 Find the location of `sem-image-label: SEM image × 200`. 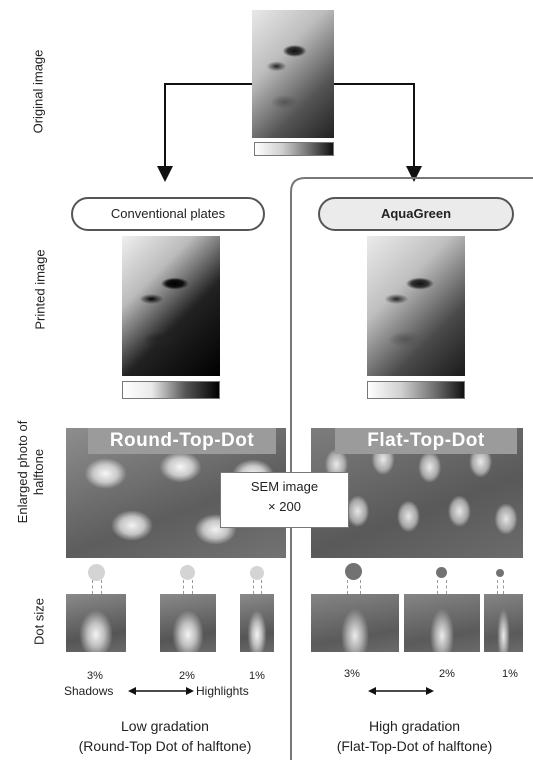

sem-image-label: SEM image × 200 is located at coordinates (284, 500).